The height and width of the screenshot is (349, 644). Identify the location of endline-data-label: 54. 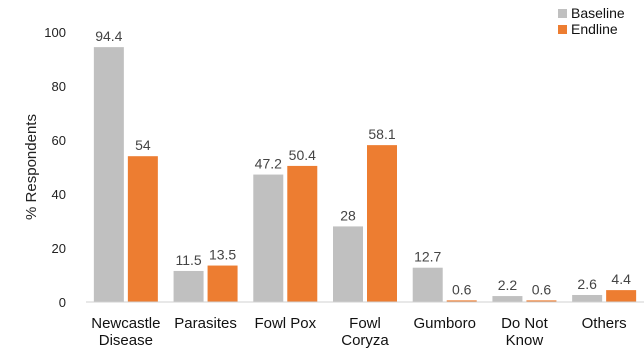
(143, 145).